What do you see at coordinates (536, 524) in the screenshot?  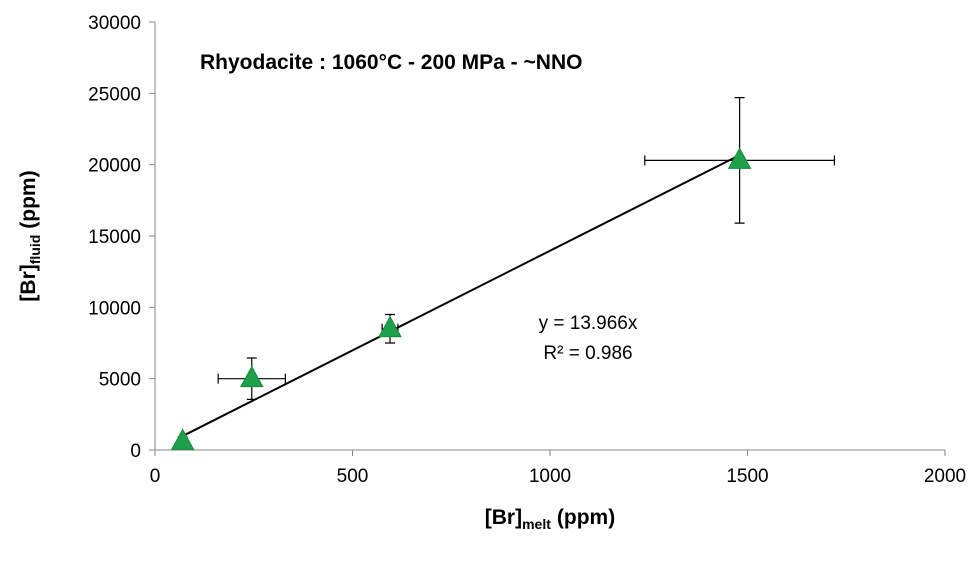 I see `x-label-sub: melt` at bounding box center [536, 524].